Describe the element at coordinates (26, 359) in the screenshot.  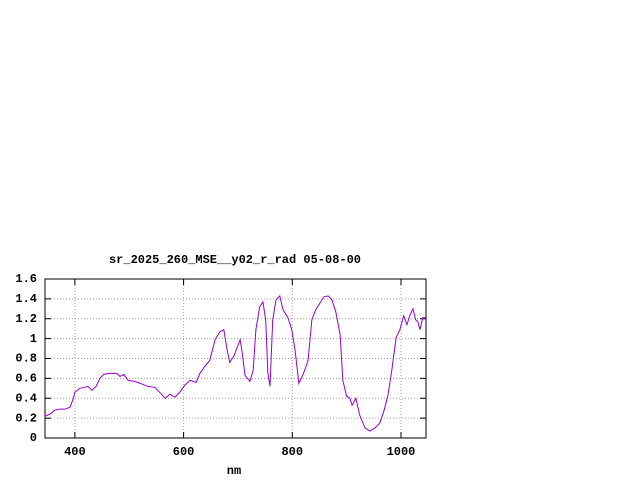
I see `y-tick-label: 0.8` at that location.